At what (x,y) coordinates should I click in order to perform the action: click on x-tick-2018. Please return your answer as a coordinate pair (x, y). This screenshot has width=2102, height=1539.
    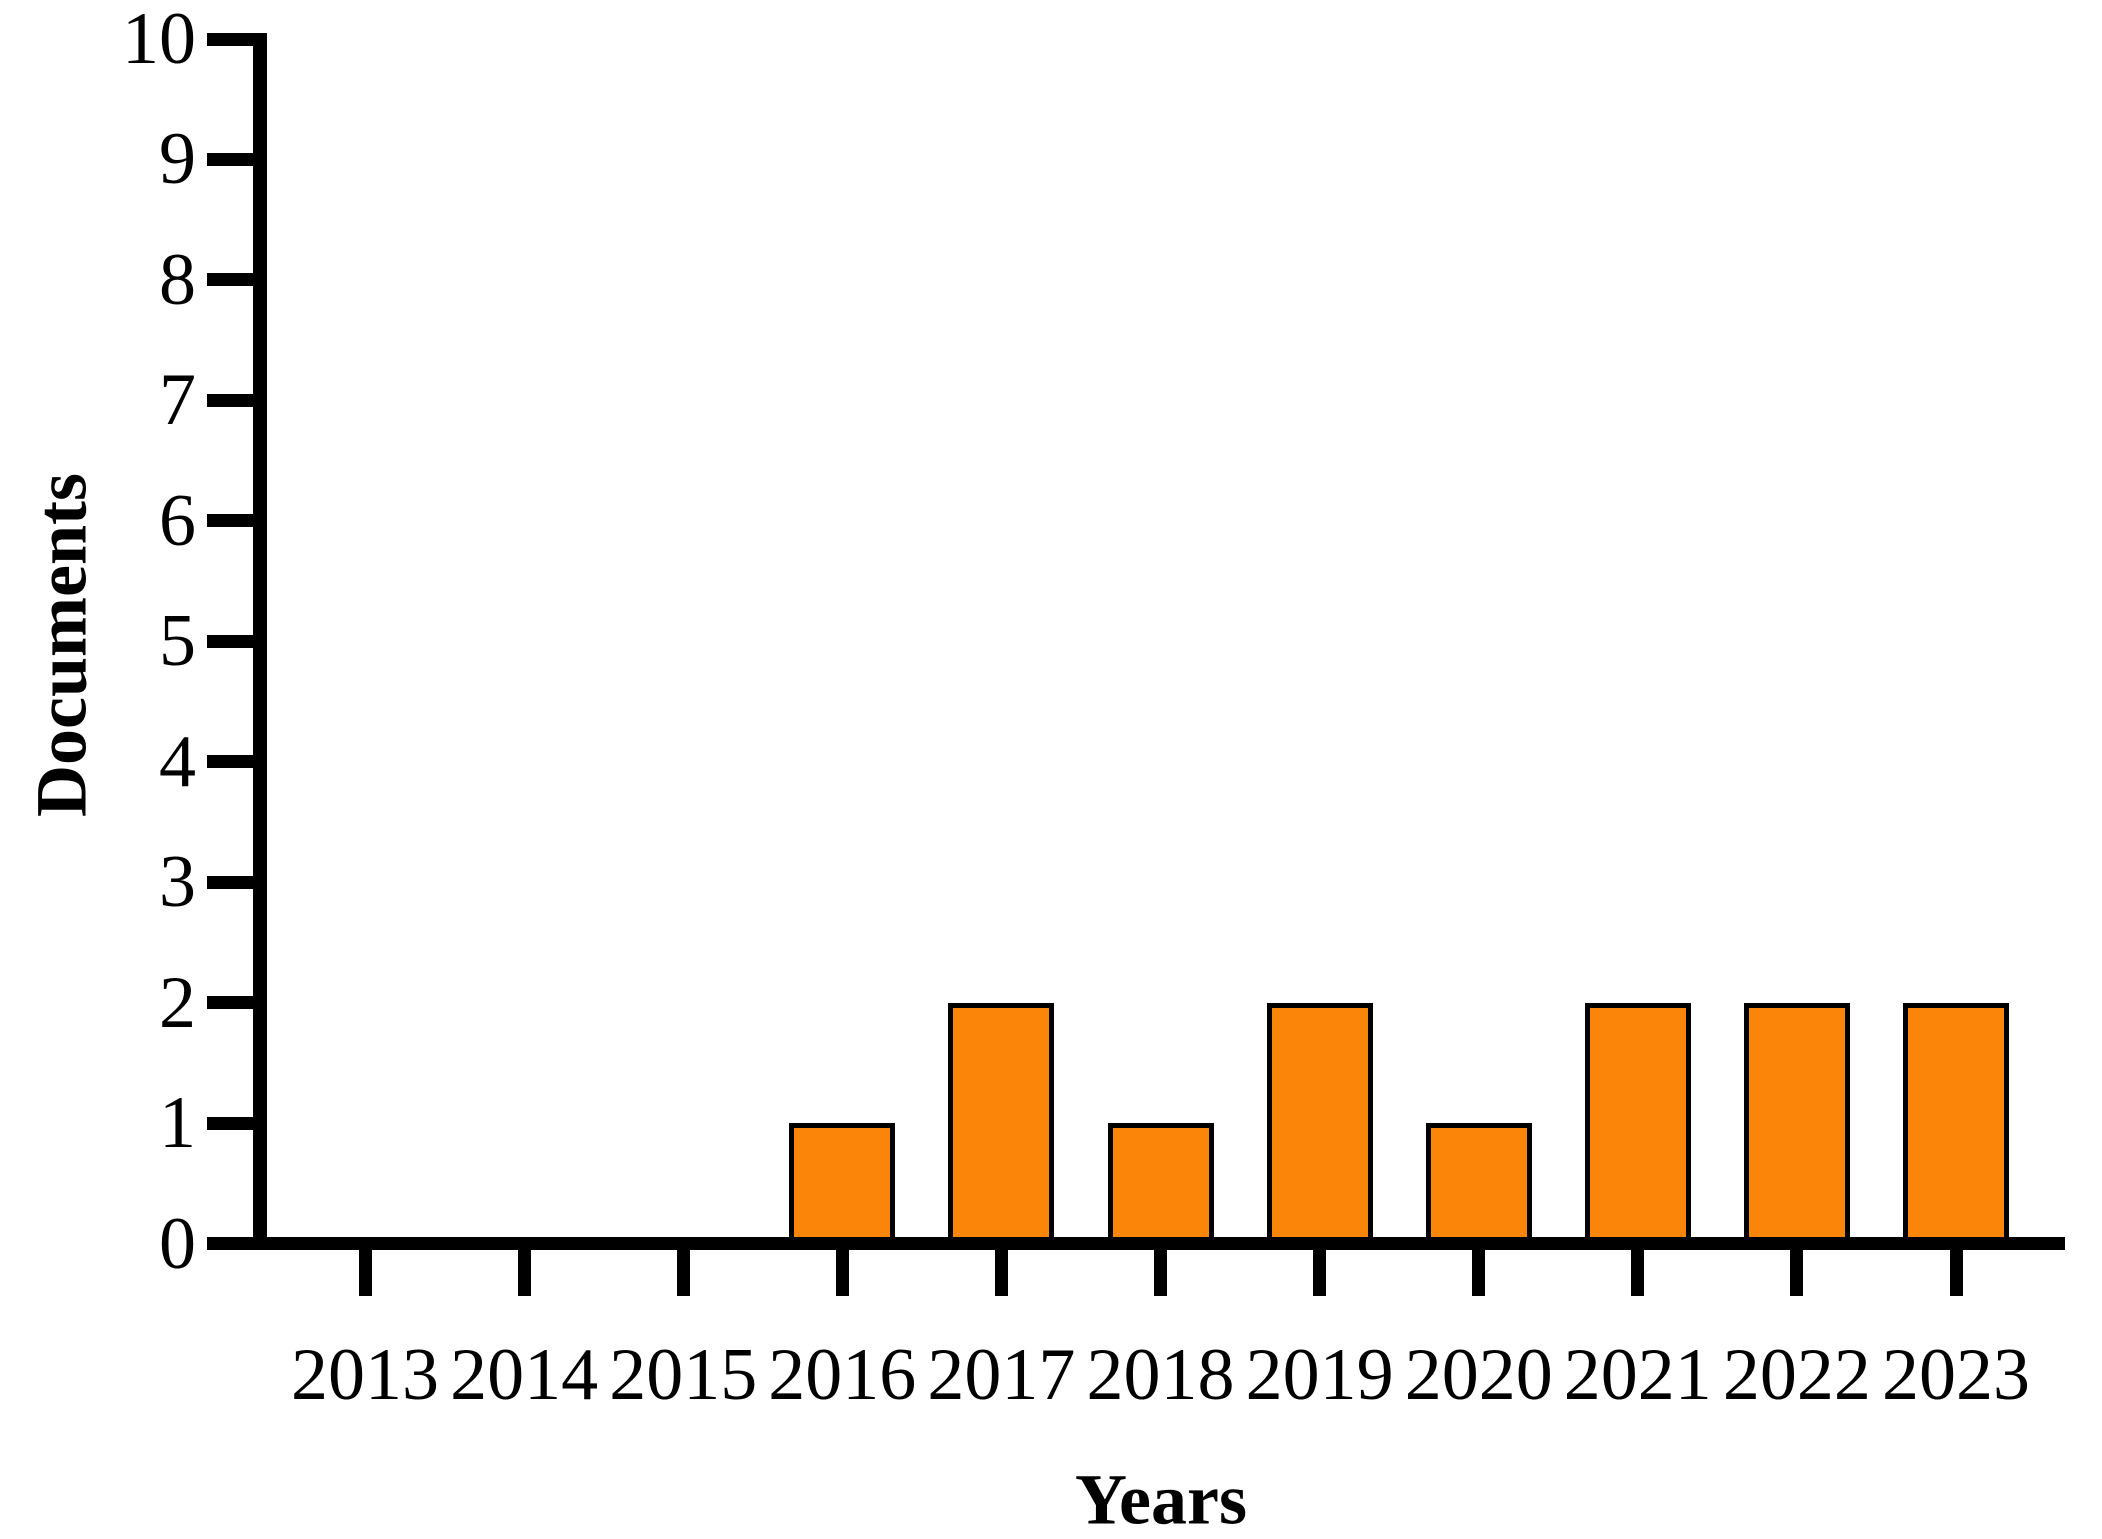
    Looking at the image, I should click on (1160, 1273).